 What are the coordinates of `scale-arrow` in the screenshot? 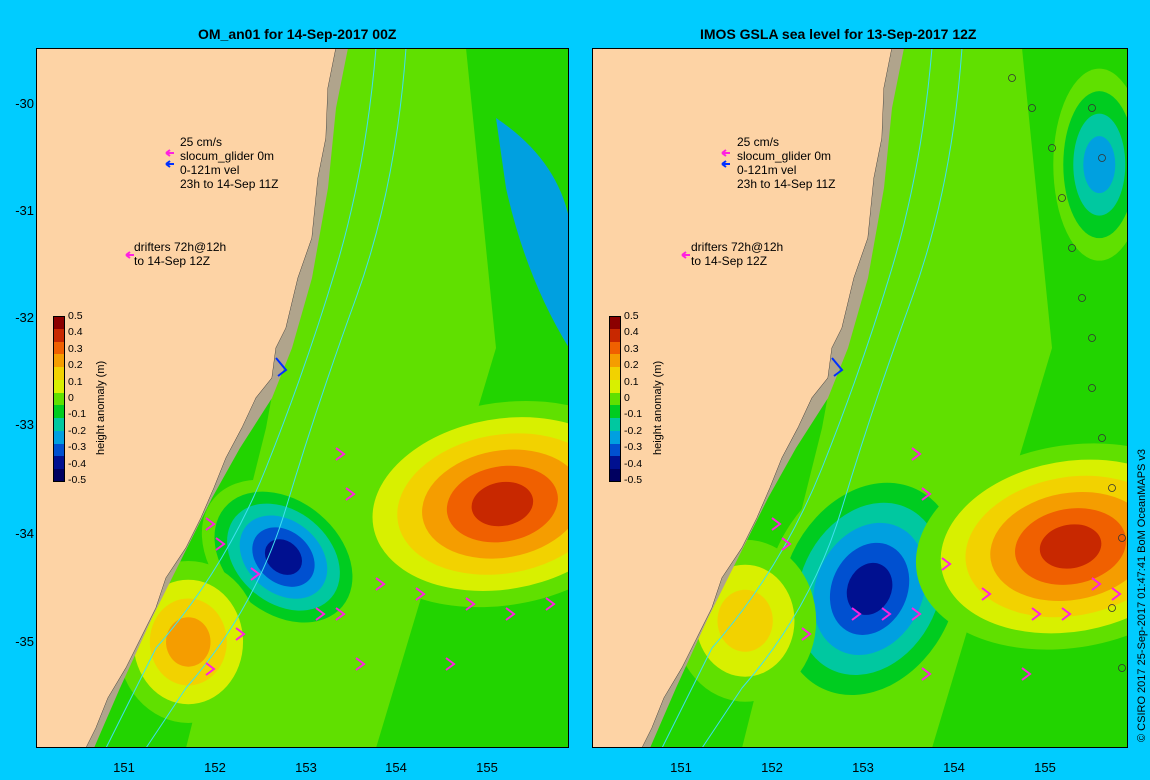 It's located at (725, 153).